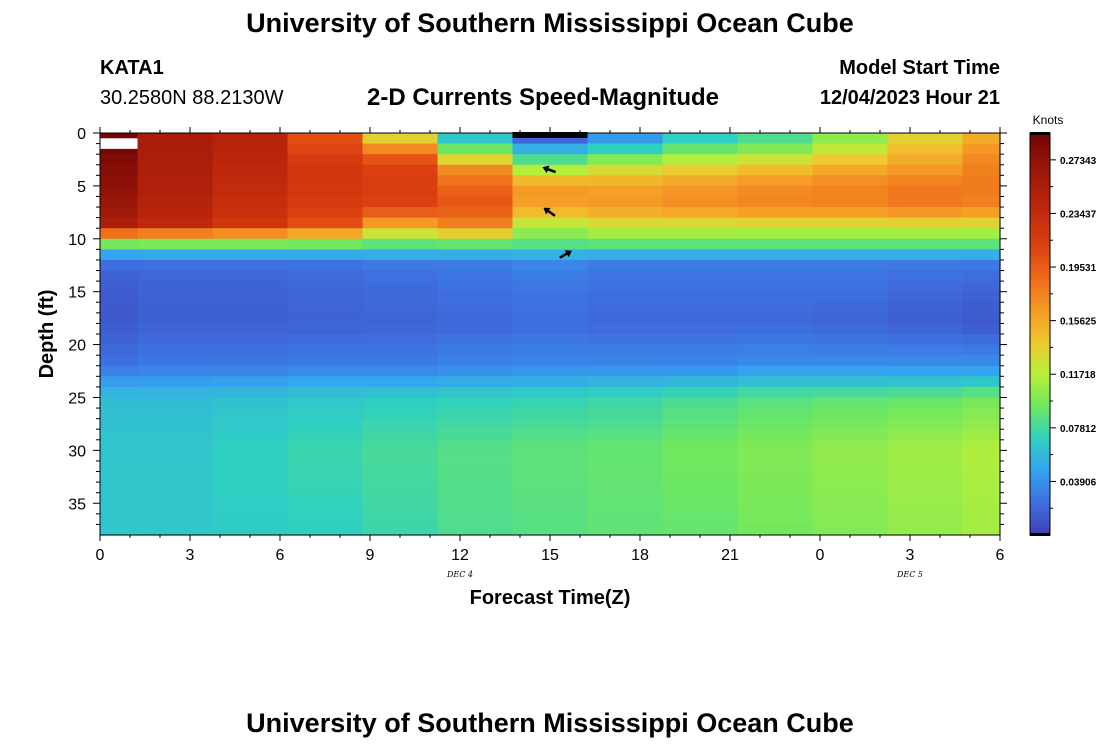 Image resolution: width=1100 pixels, height=750 pixels. I want to click on colorbar-tick-label: 0.19531, so click(1078, 268).